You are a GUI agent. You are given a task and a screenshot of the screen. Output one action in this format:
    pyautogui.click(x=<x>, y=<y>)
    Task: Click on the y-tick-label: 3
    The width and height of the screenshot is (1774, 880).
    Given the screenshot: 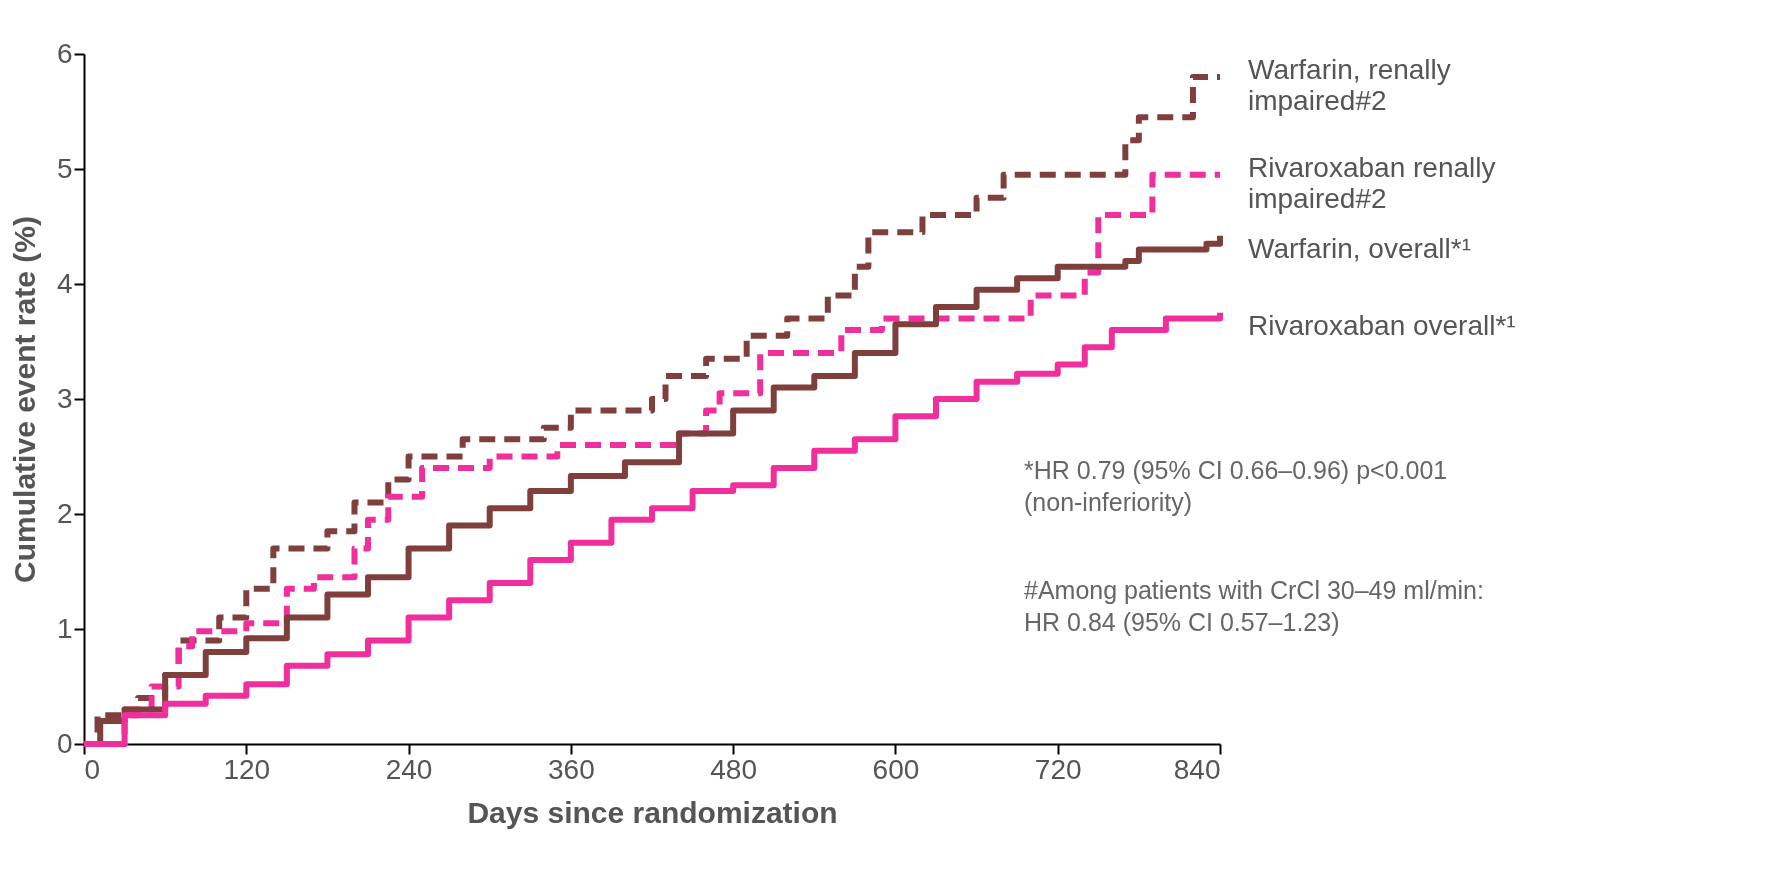 What is the action you would take?
    pyautogui.click(x=64, y=398)
    